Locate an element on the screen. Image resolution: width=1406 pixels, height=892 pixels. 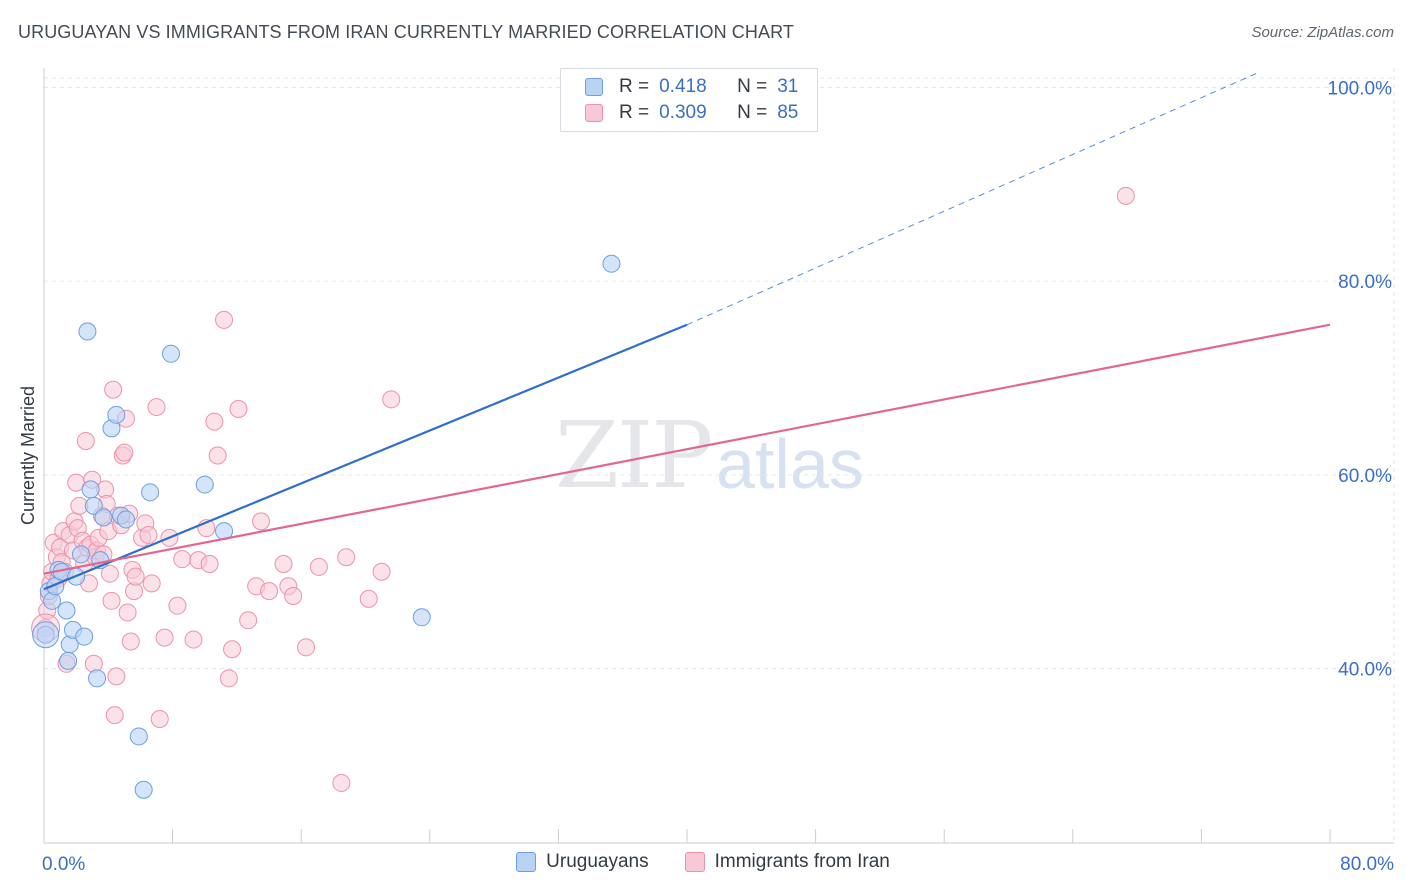
y-tick-label: 80.0% is located at coordinates (1365, 282).